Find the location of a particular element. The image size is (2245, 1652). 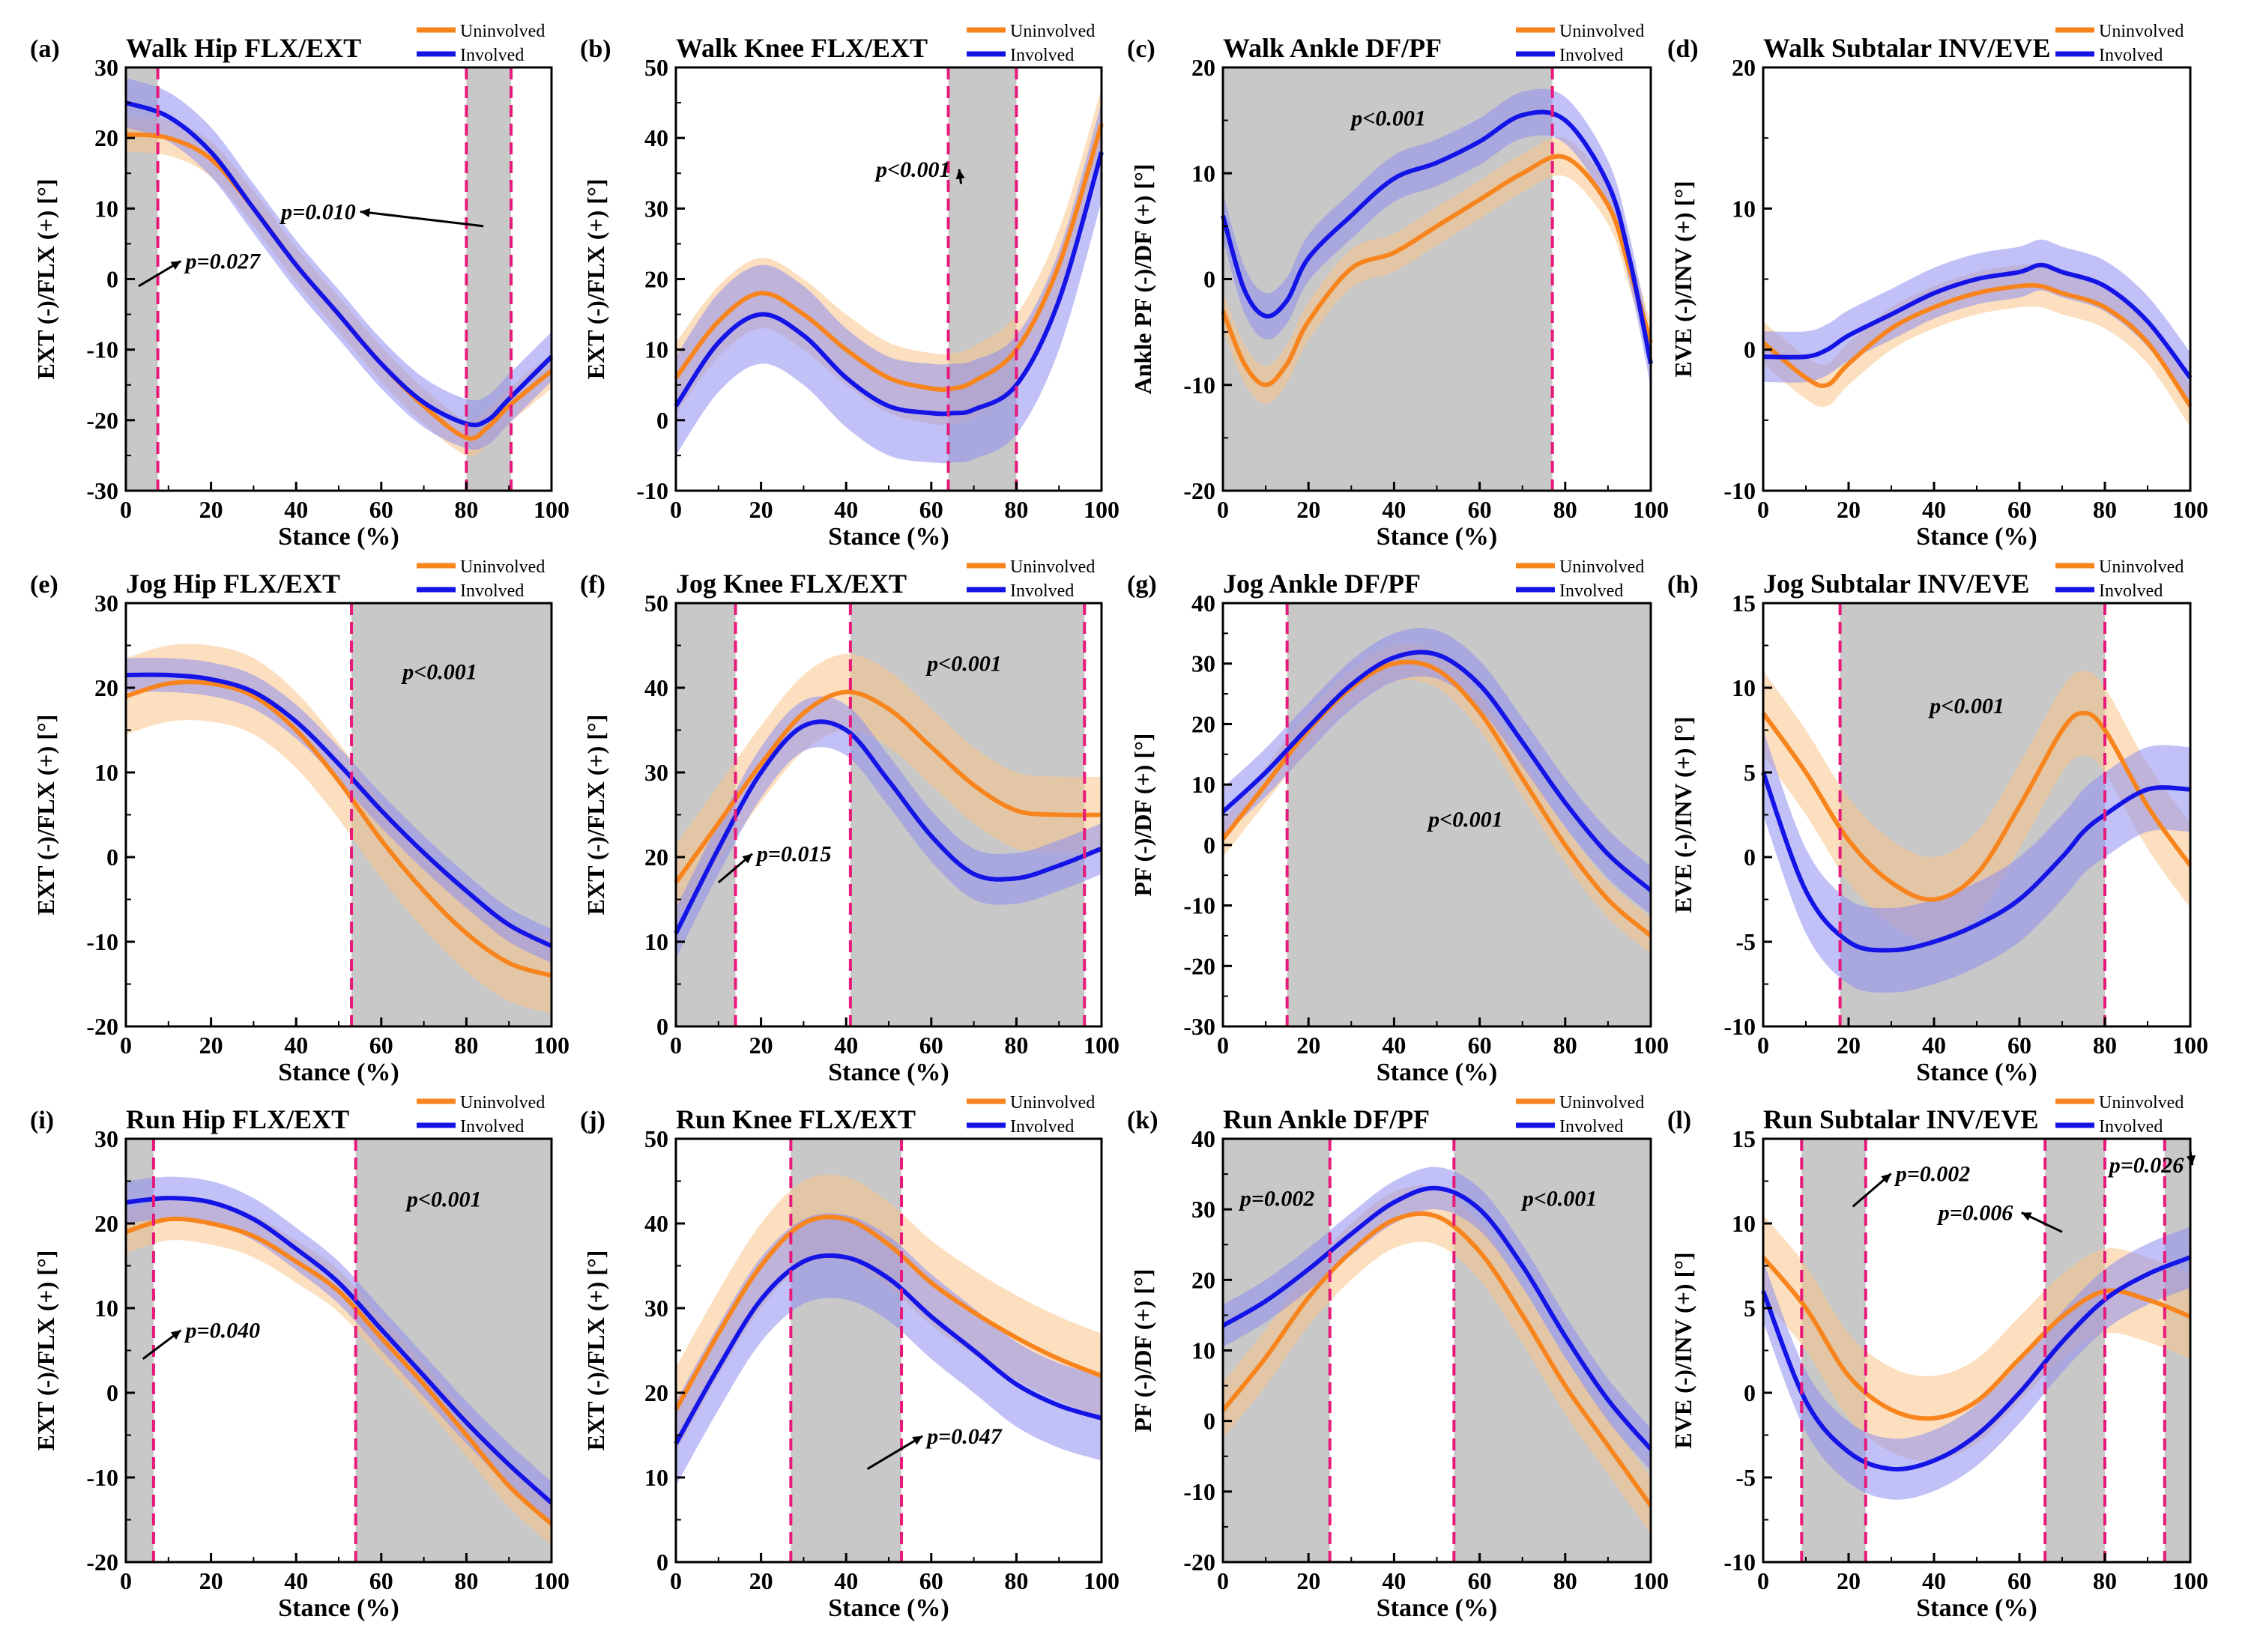

ytick-label-b-6: 50 is located at coordinates (656, 67).